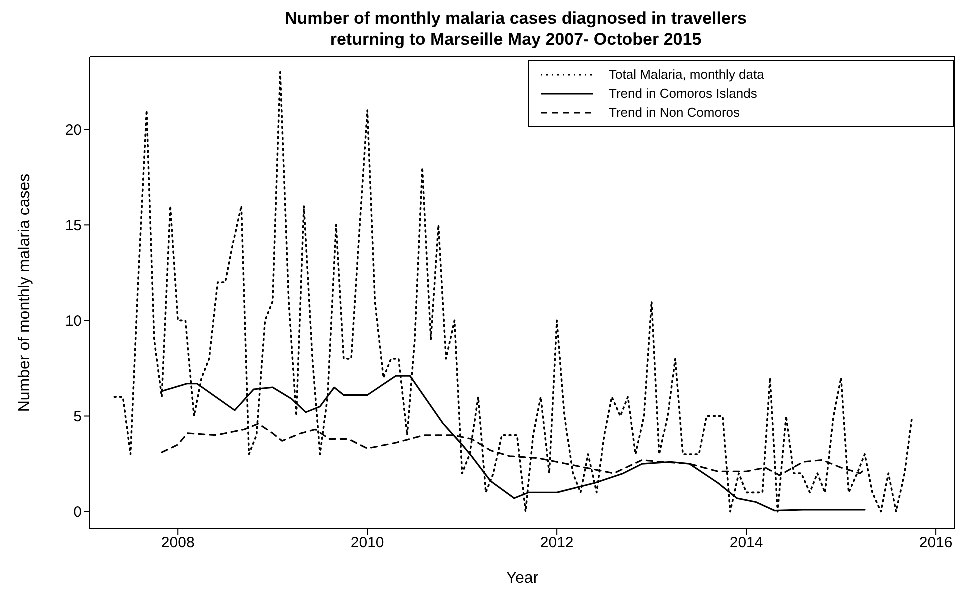 The image size is (972, 600). I want to click on y-tick-label: 20, so click(73, 130).